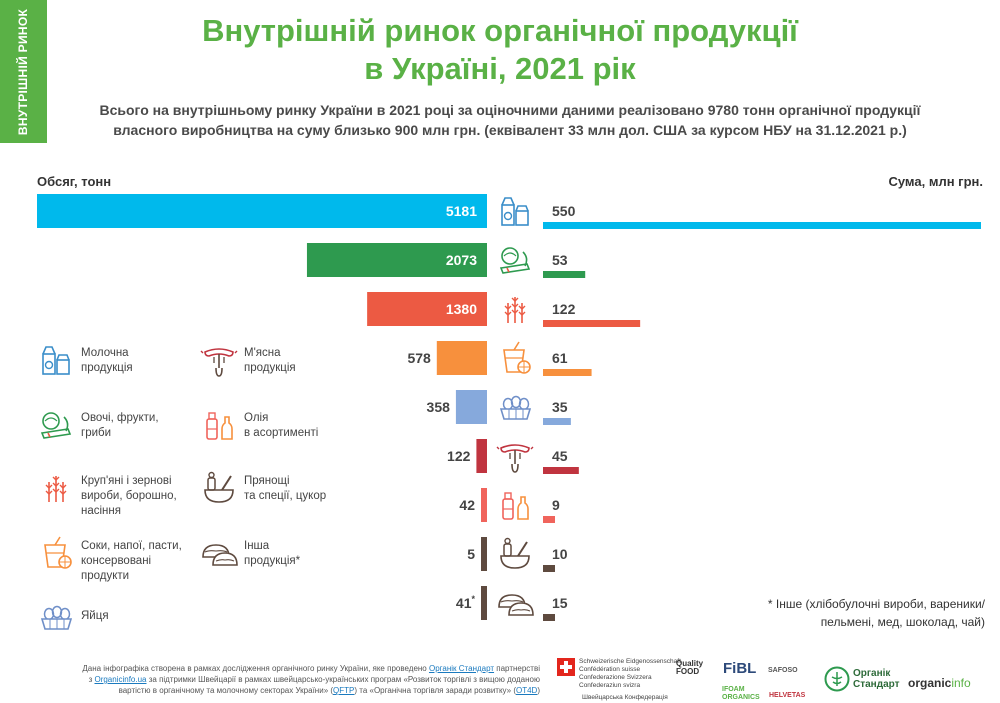  Describe the element at coordinates (837, 679) in the screenshot. I see `organic-standard-emblem` at that location.